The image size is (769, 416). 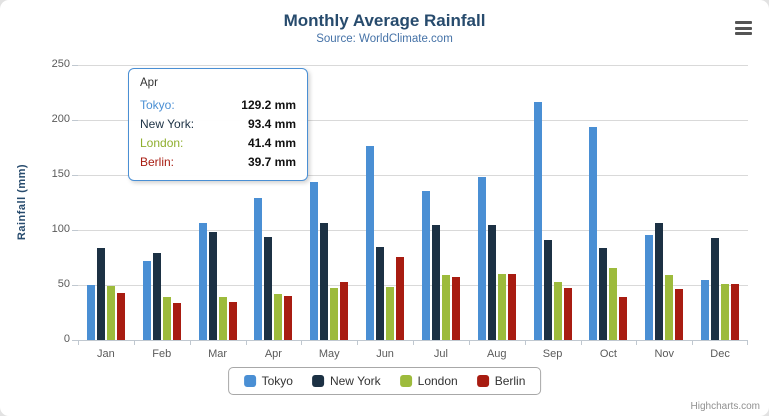 What do you see at coordinates (120, 316) in the screenshot?
I see `column-berlin-jan` at bounding box center [120, 316].